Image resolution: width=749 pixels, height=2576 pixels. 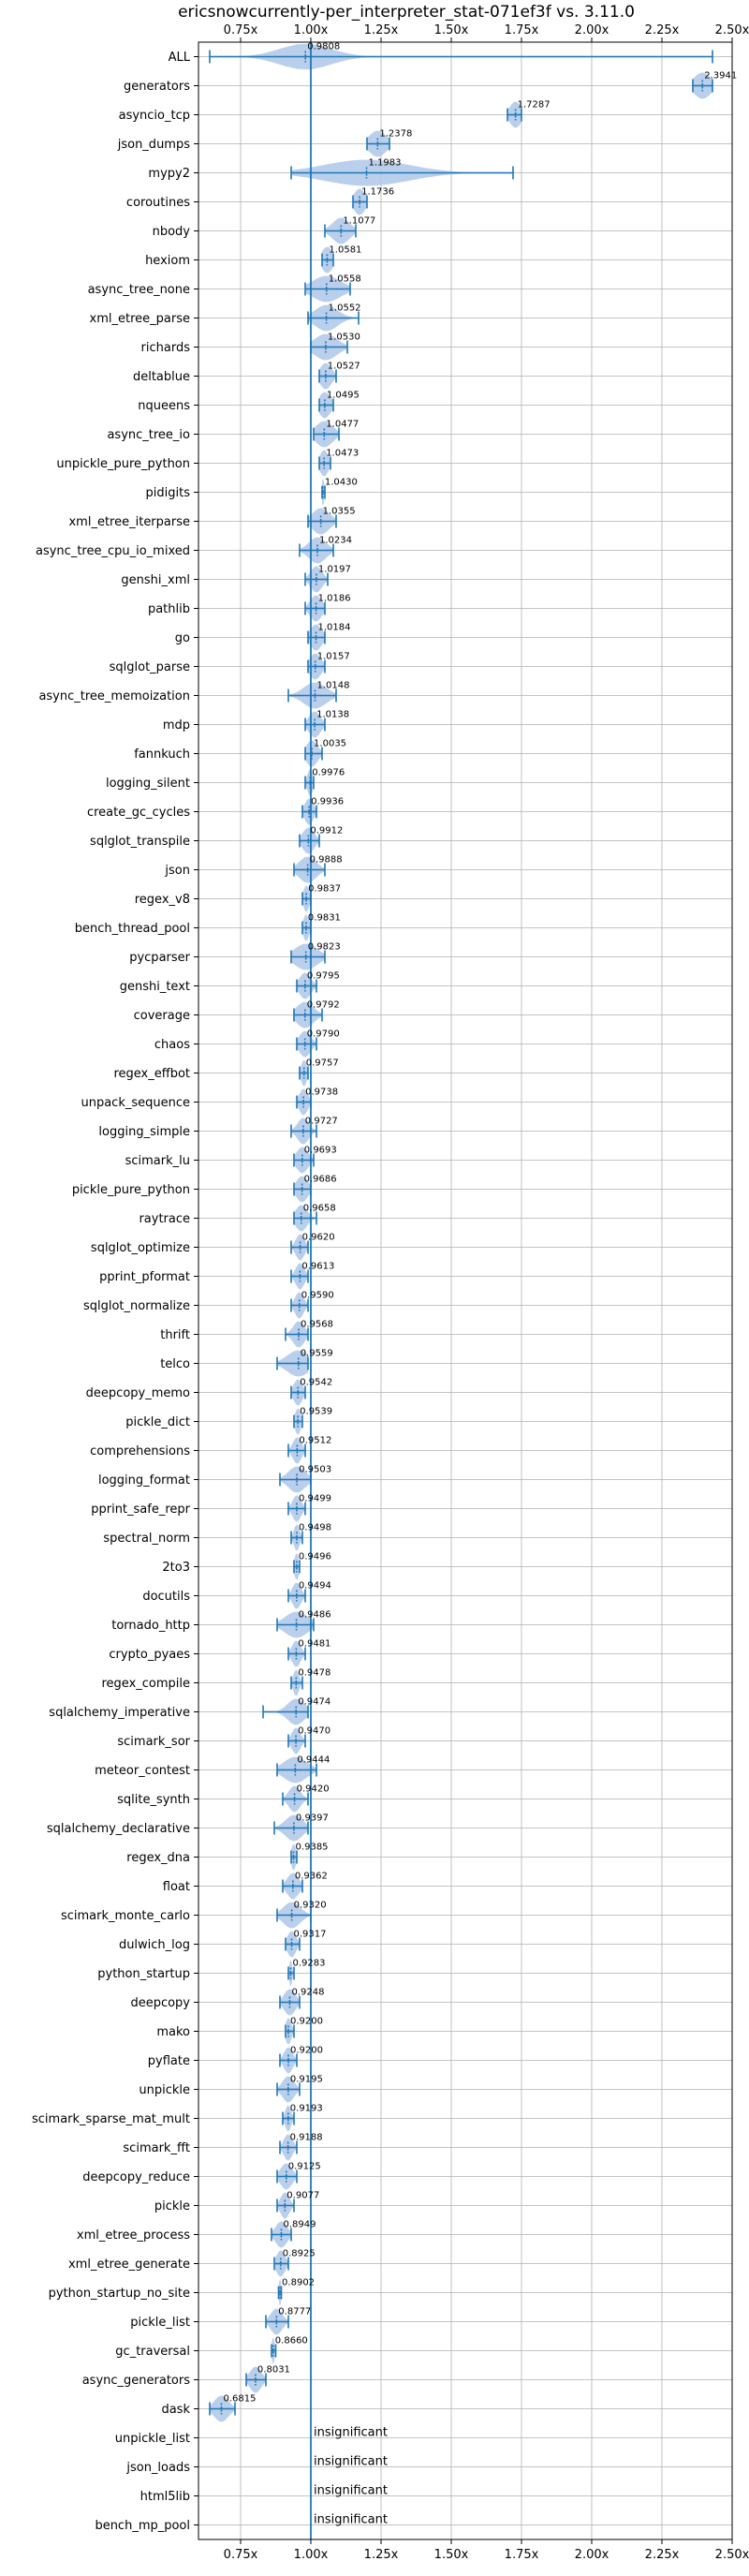 I want to click on benchmark-label: logging_simple, so click(x=144, y=1132).